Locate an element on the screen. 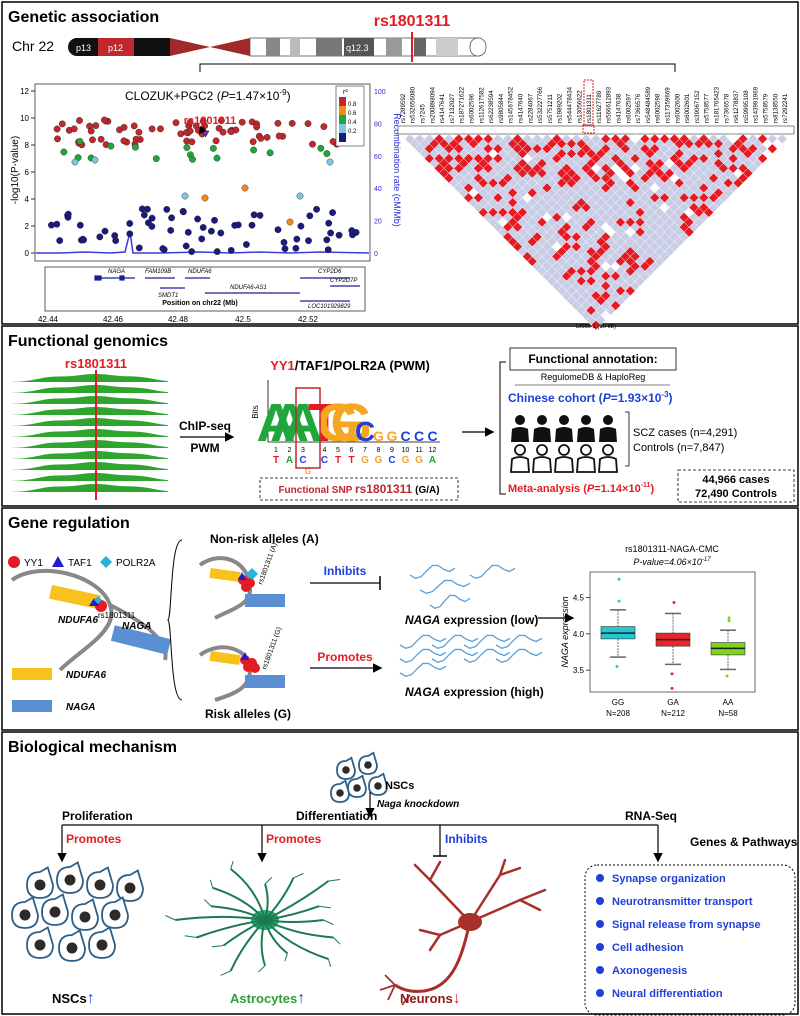 This screenshot has width=800, height=1016. ld-snp-name: rs145678452 is located at coordinates (511, 104).